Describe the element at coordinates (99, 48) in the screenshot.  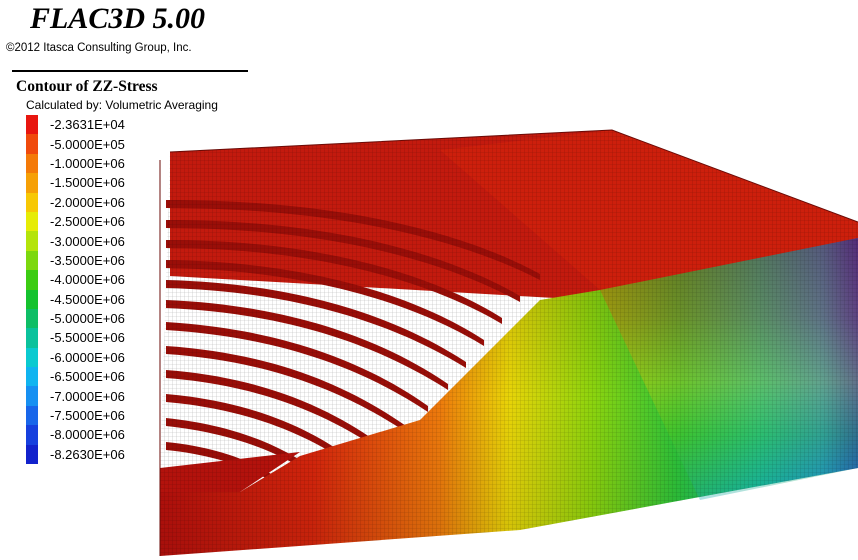
I see `copyright-notice: ©2012 Itasca Consulting Group, Inc.` at that location.